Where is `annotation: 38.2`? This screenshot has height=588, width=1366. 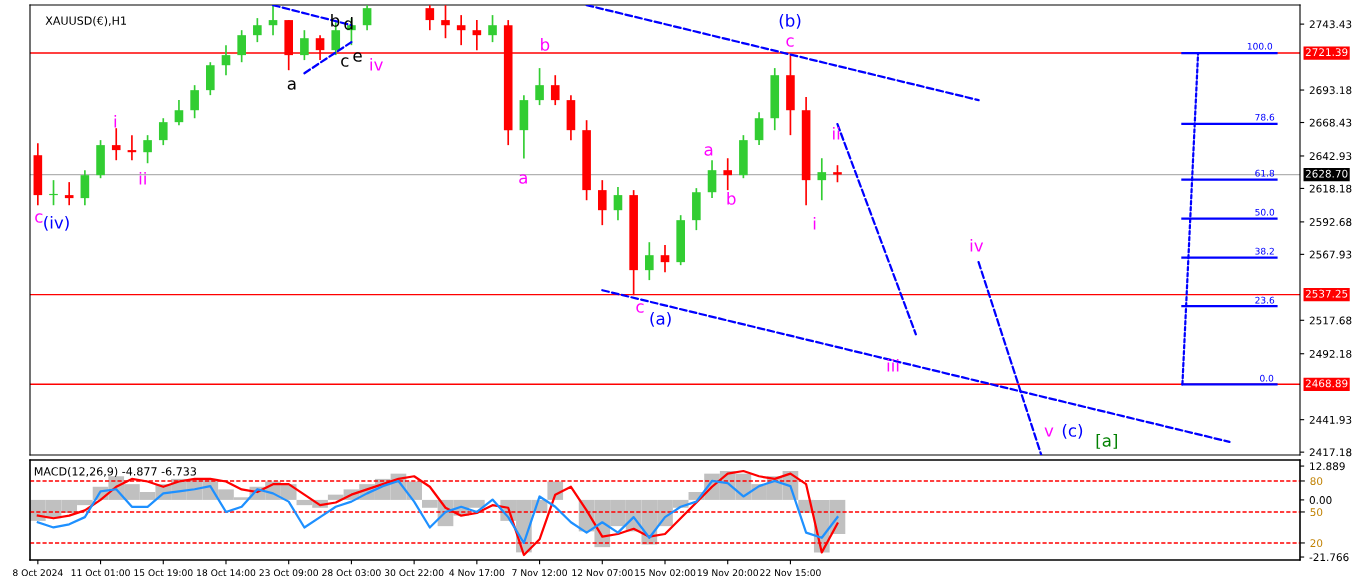
annotation: 38.2 is located at coordinates (1264, 251).